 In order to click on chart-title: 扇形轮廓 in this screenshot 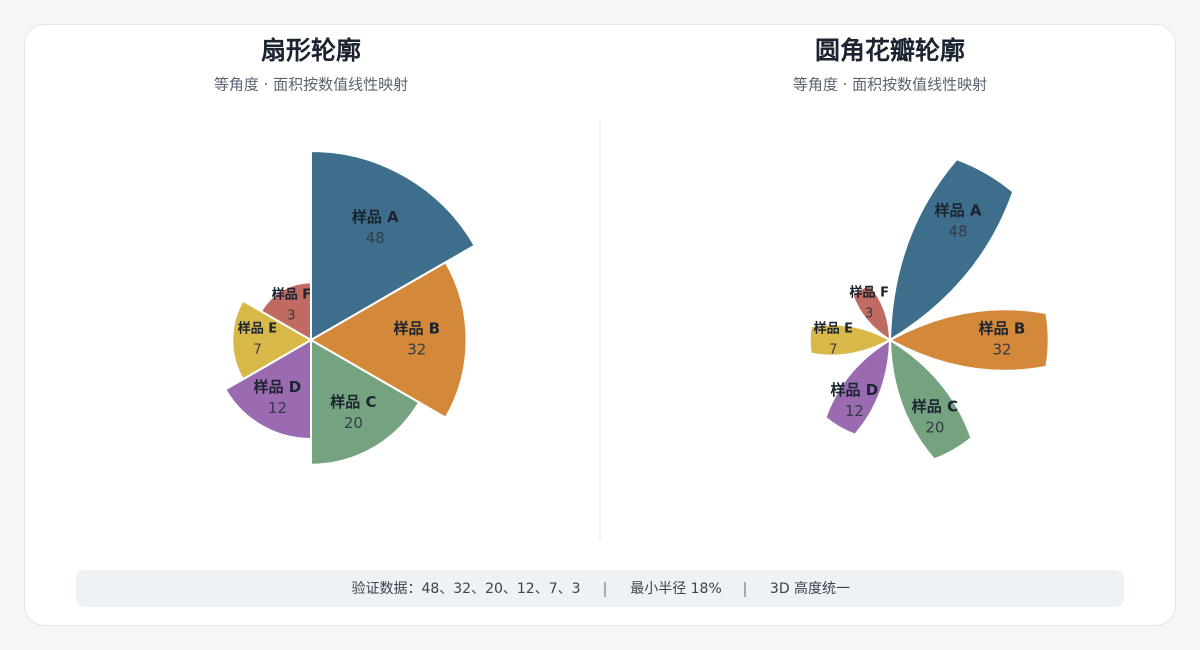, I will do `click(311, 50)`.